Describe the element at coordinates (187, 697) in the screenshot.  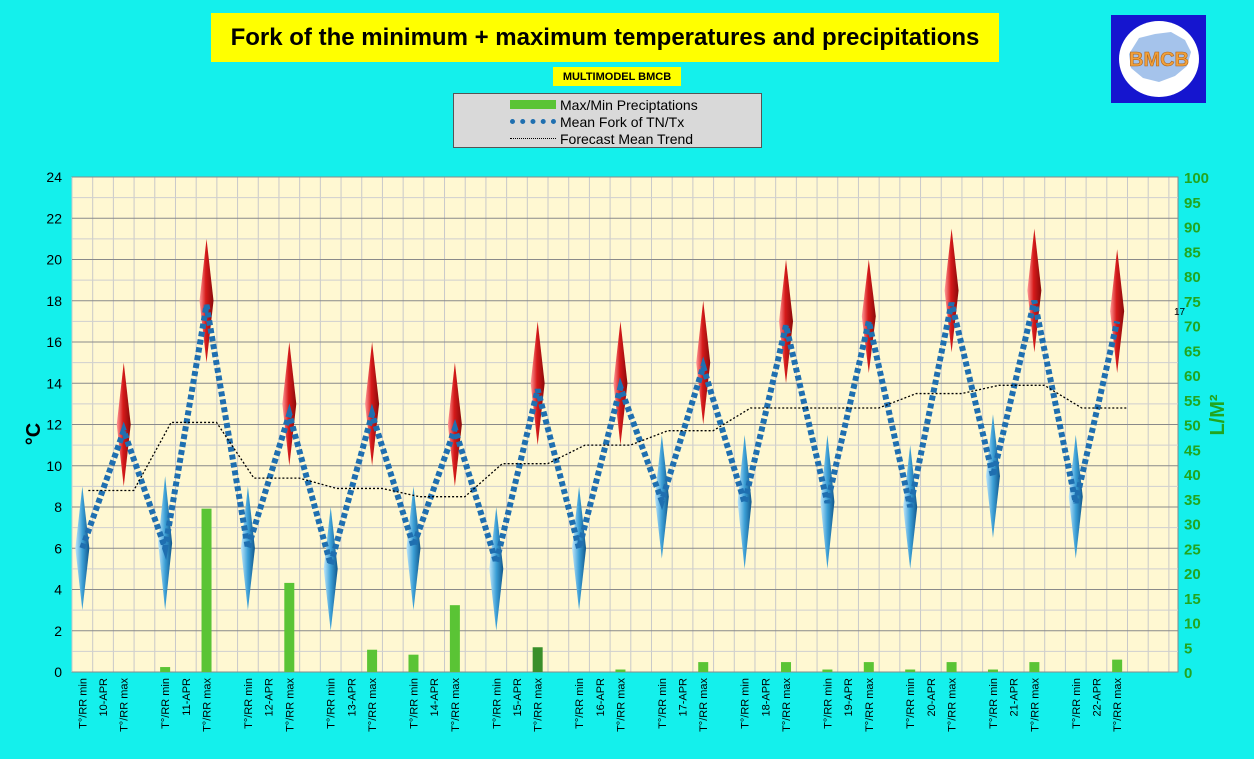
I see `x-date-label: 11-APR` at that location.